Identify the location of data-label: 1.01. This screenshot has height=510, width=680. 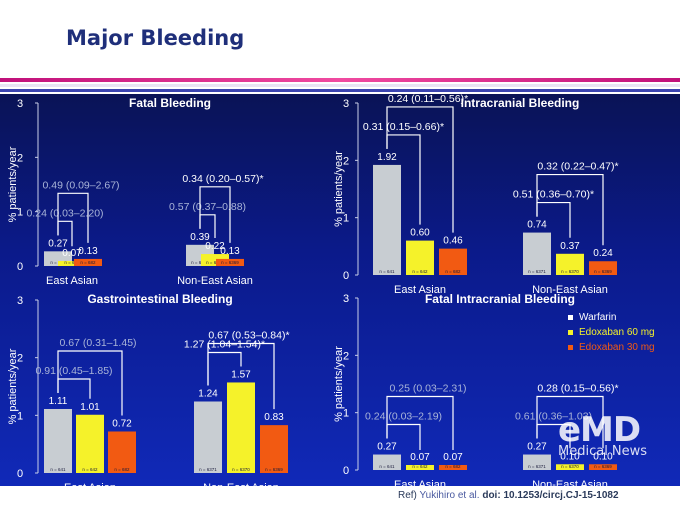
(90, 407).